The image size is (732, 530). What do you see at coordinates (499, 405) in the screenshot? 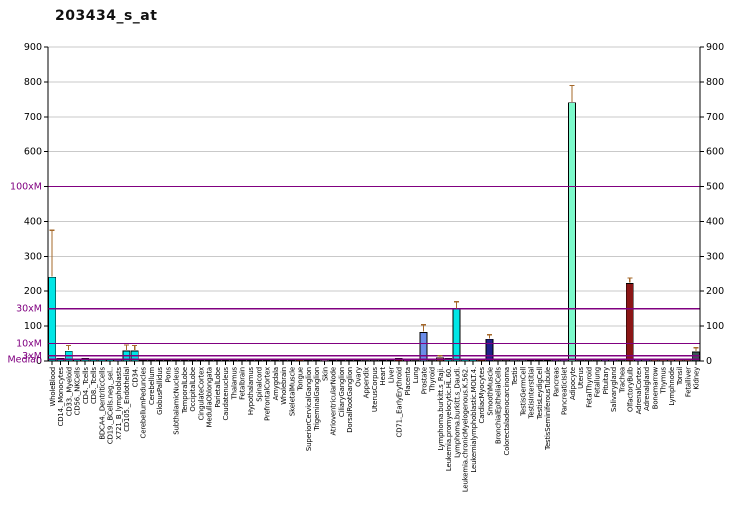
I see `x-tick-label: BronchialEpithelialCells` at bounding box center [499, 405].